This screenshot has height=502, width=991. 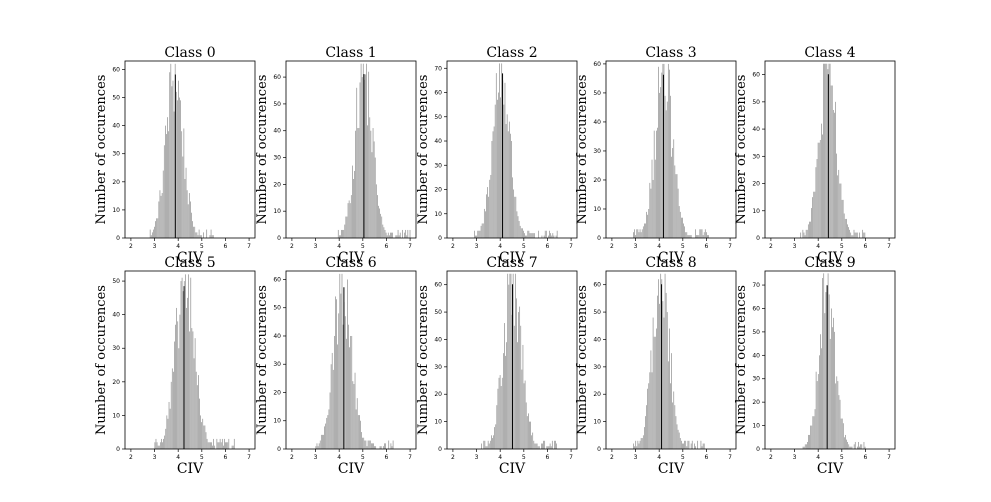 What do you see at coordinates (438, 68) in the screenshot?
I see `y-tick-label: 70` at bounding box center [438, 68].